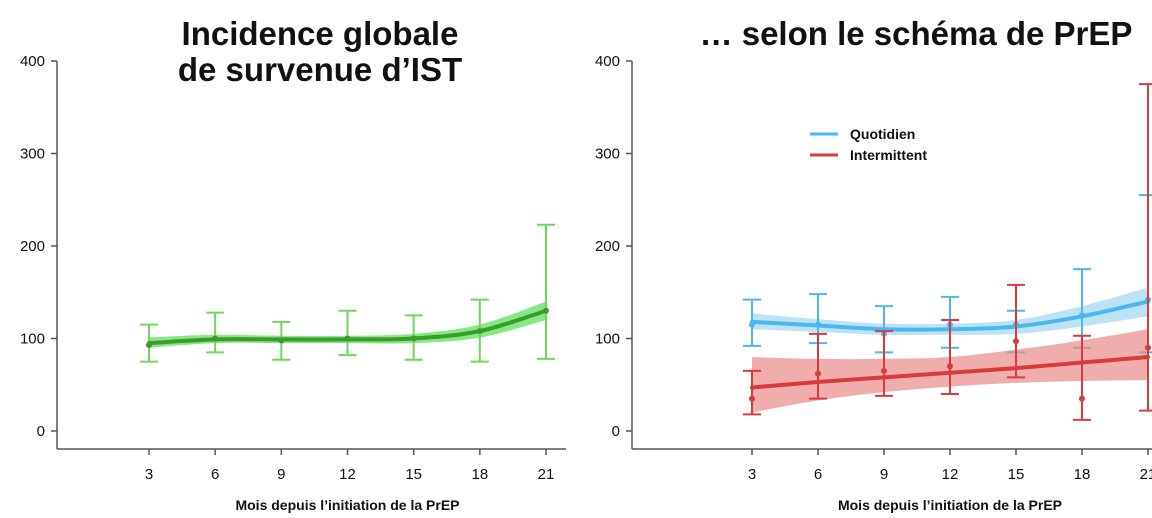 The image size is (1152, 518). Describe the element at coordinates (882, 134) in the screenshot. I see `legend-label-quotidien: Quotidien` at that location.